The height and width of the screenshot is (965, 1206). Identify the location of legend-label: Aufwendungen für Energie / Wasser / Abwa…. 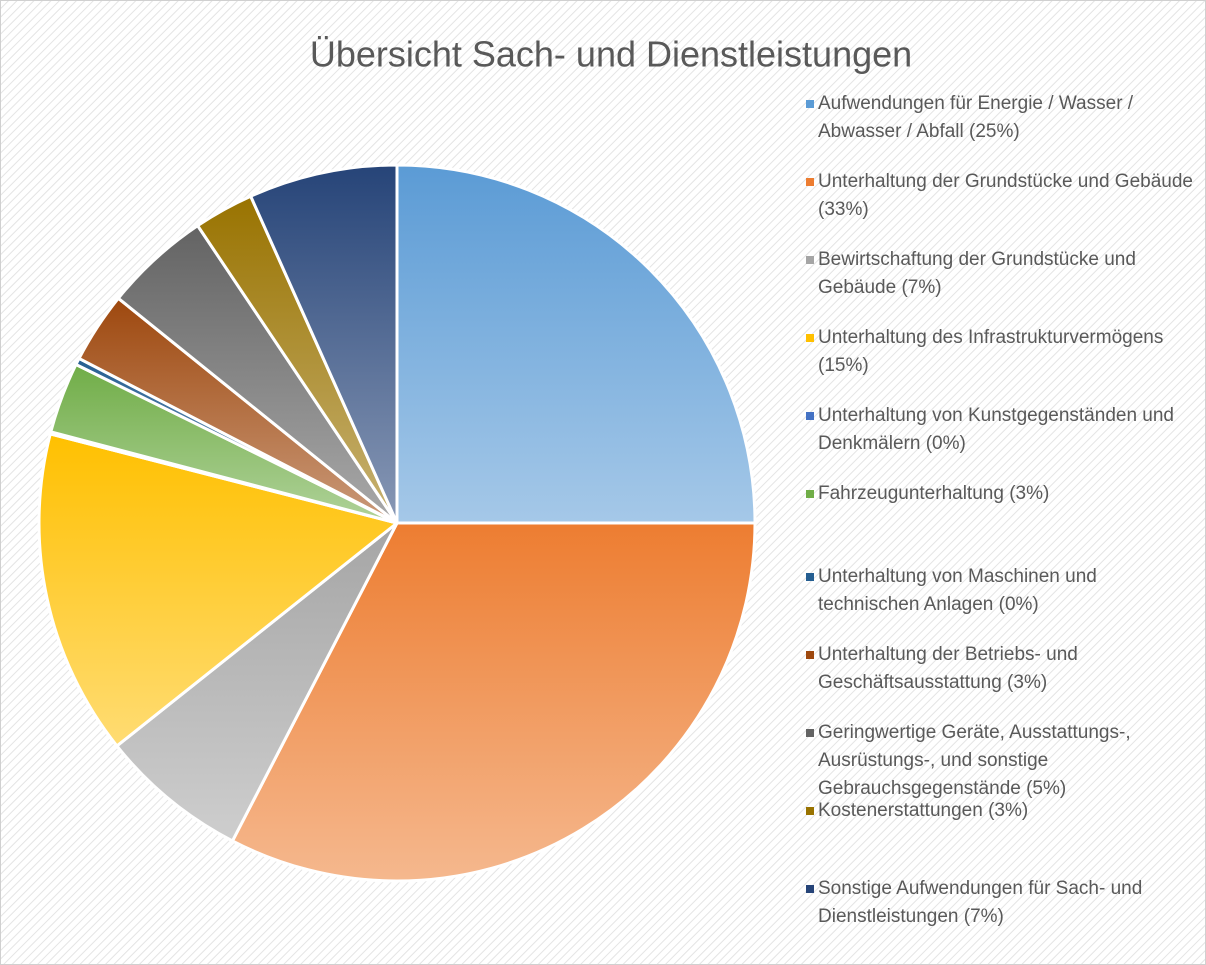
(976, 117).